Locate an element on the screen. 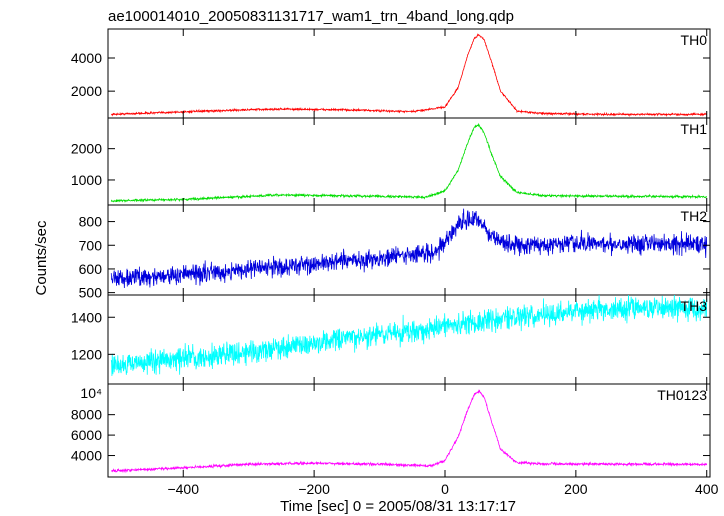  y-tick-label: 1400 is located at coordinates (86, 317).